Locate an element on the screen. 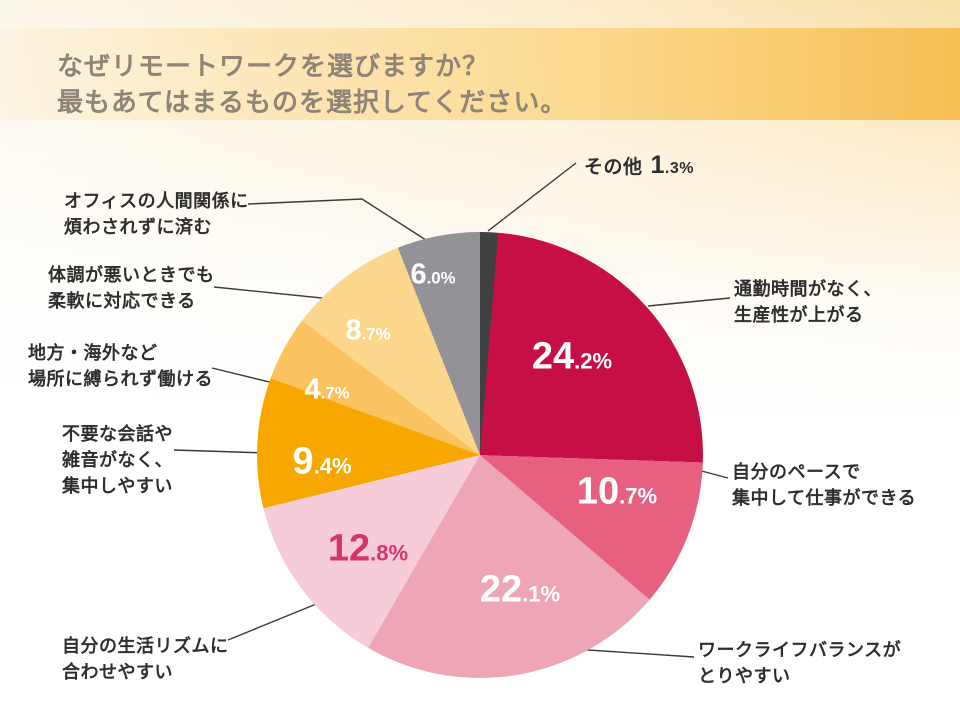 The width and height of the screenshot is (960, 720). pct-int: 9 is located at coordinates (303, 461).